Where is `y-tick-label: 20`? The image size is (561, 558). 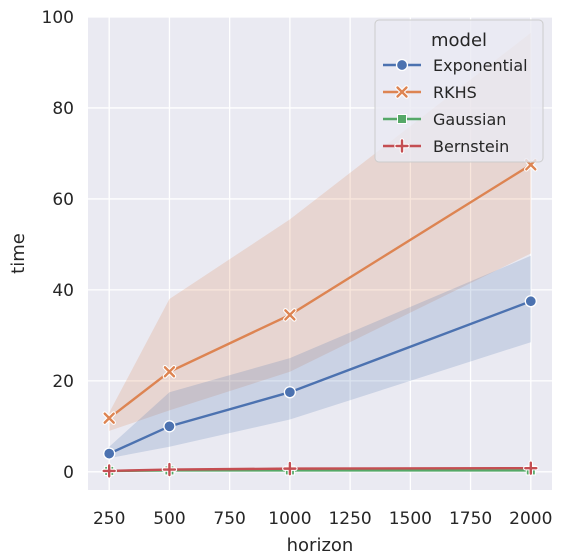 y-tick-label: 20 is located at coordinates (63, 382).